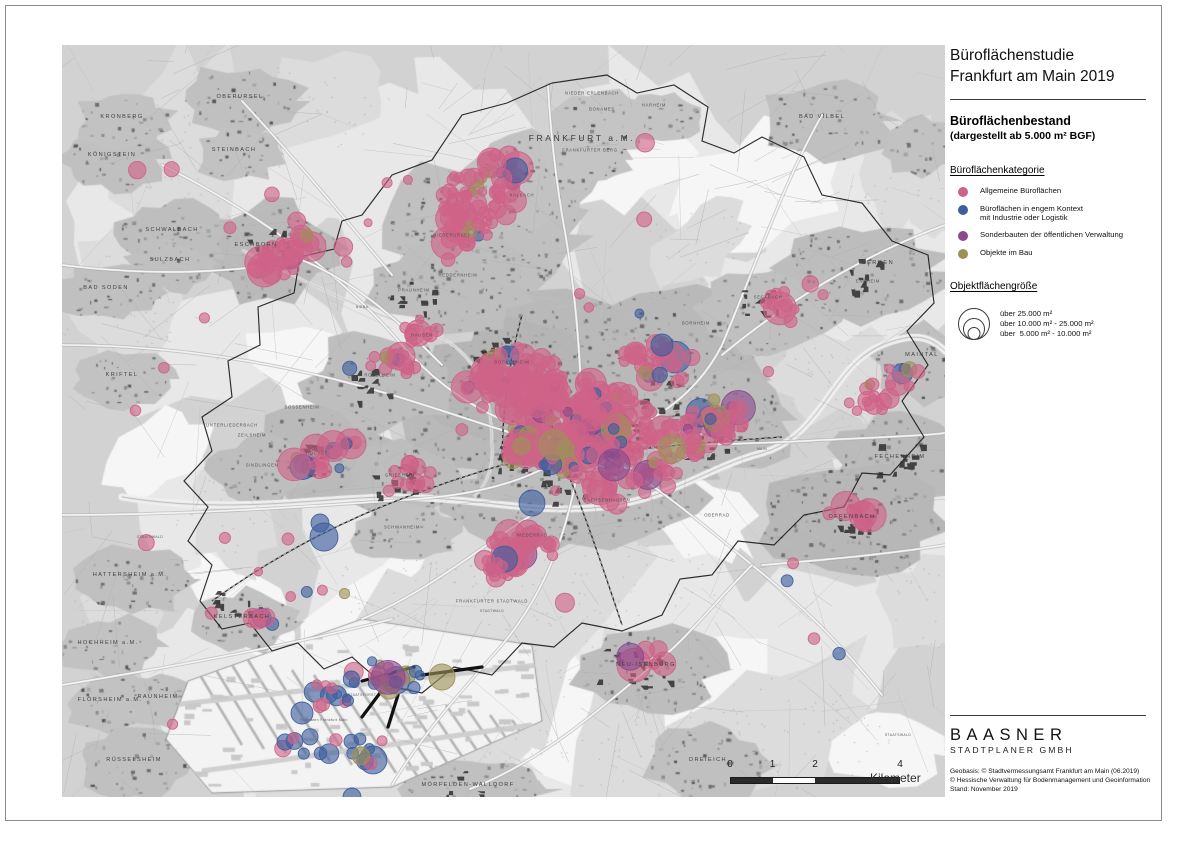 This screenshot has width=1200, height=848. Describe the element at coordinates (1056, 191) in the screenshot. I see `legend-category-item-0: Allgemeine Büroflächen` at that location.